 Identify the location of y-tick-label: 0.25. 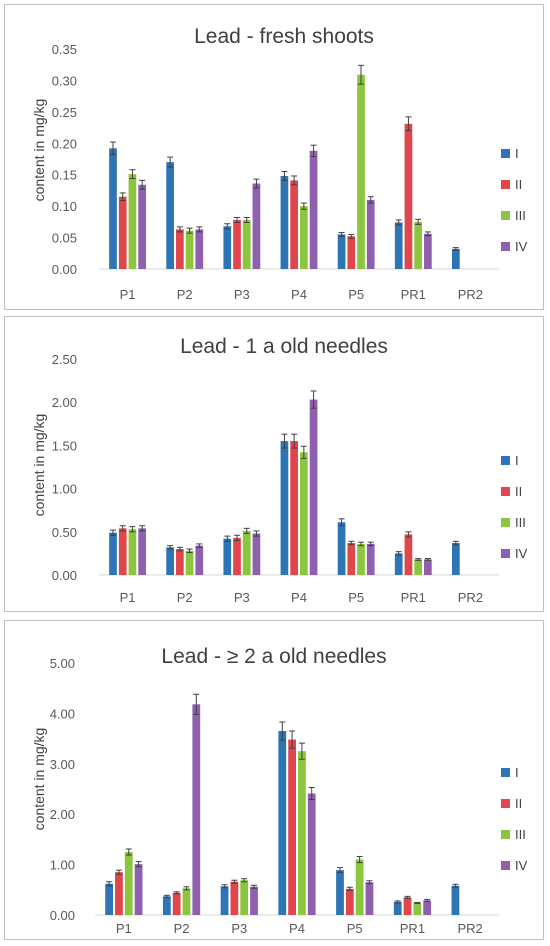
(64, 112).